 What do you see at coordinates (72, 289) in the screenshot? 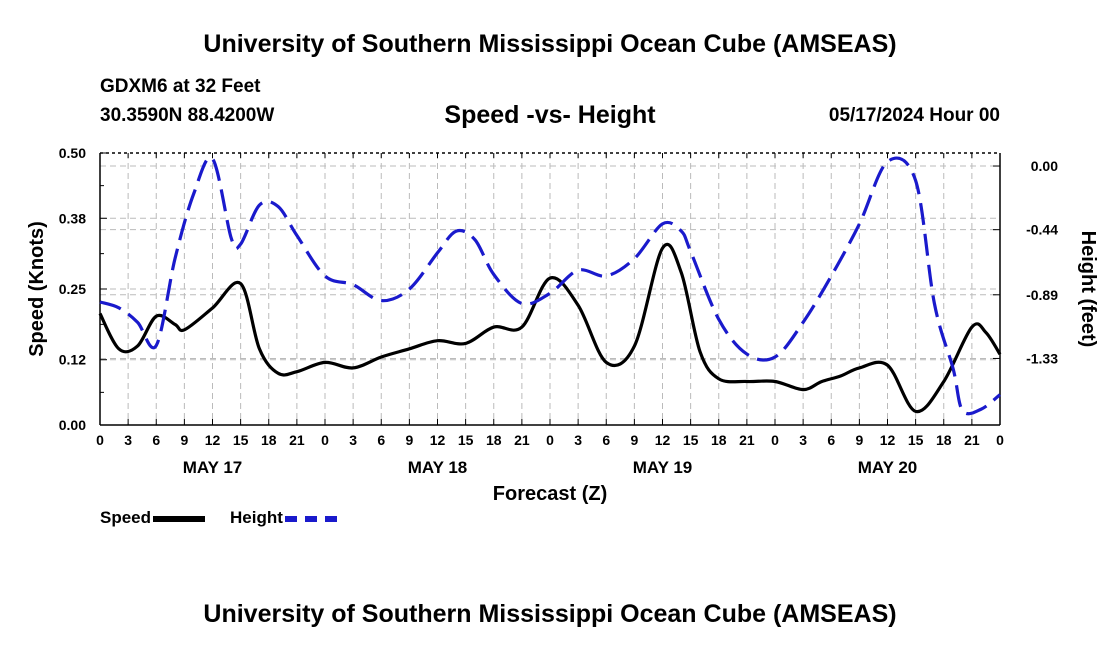
I see `y-left-tick-label: 0.25` at bounding box center [72, 289].